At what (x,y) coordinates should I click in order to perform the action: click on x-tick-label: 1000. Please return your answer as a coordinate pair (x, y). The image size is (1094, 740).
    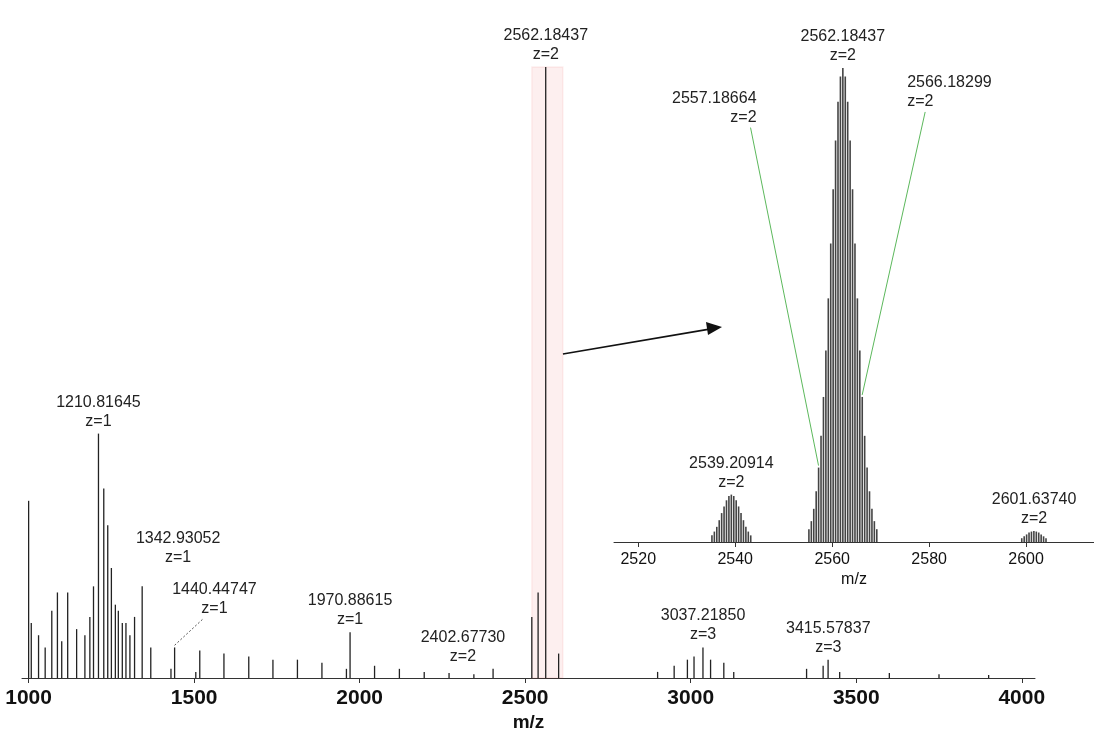
    Looking at the image, I should click on (28, 696).